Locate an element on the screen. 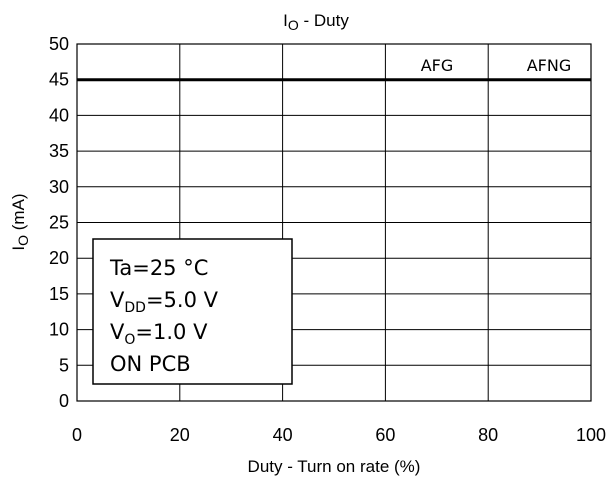 The image size is (611, 479). condition-vdd-sub: DD is located at coordinates (135, 308).